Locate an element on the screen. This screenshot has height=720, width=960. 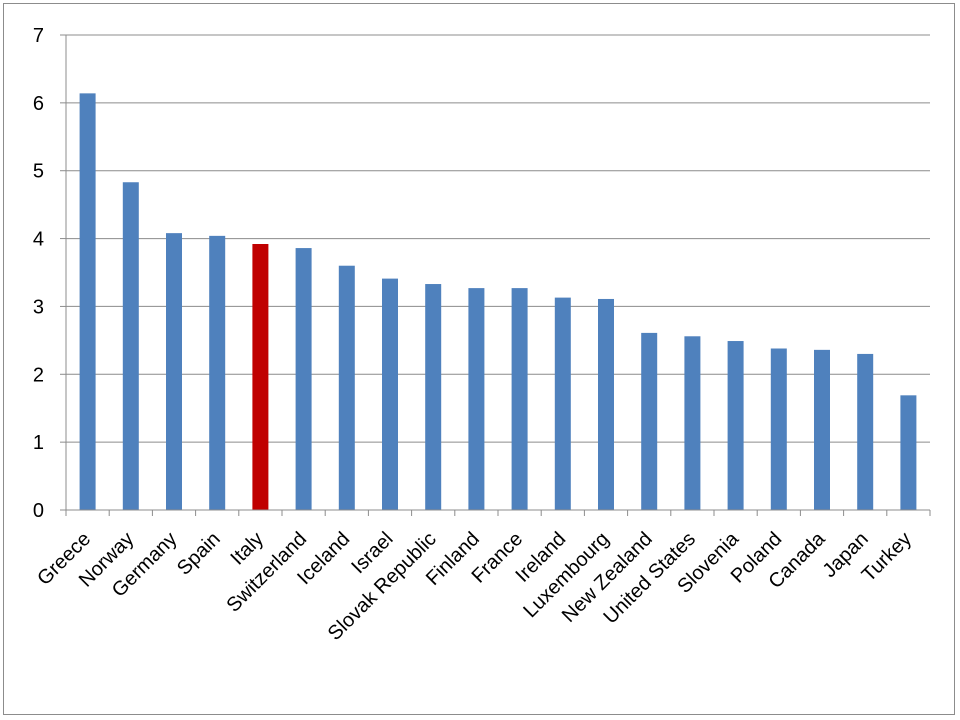
bar-ireland is located at coordinates (562, 403).